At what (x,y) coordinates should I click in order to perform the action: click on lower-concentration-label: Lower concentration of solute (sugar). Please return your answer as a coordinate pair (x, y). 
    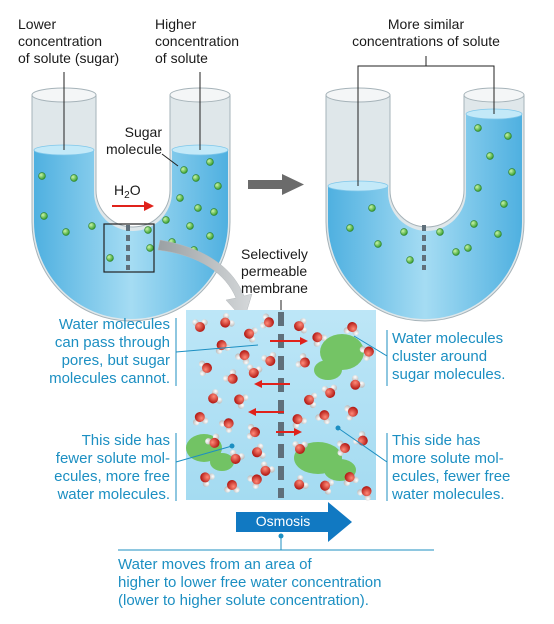
    Looking at the image, I should click on (69, 41).